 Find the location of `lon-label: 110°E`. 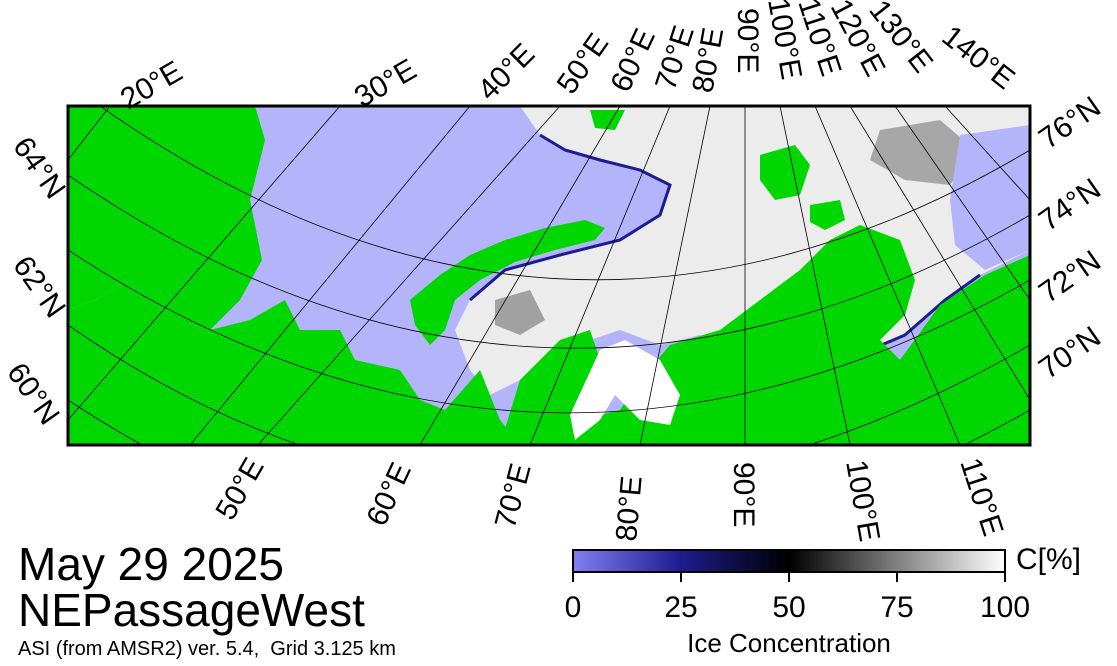

lon-label: 110°E is located at coordinates (981, 497).